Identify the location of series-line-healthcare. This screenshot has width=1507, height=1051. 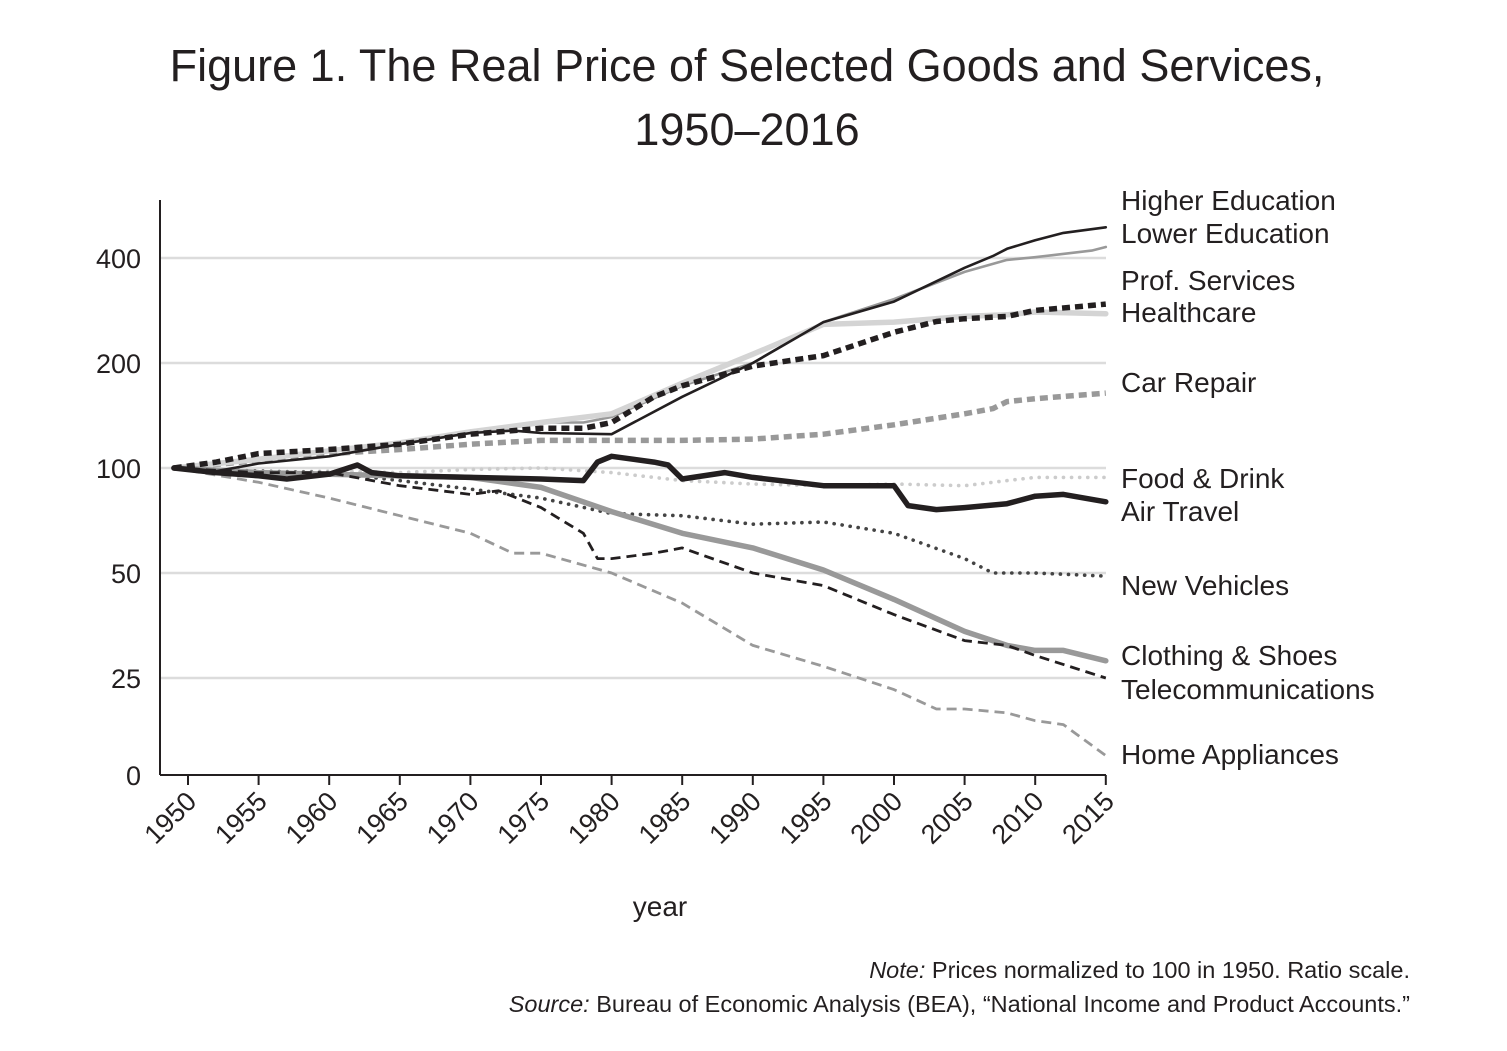
(640, 390).